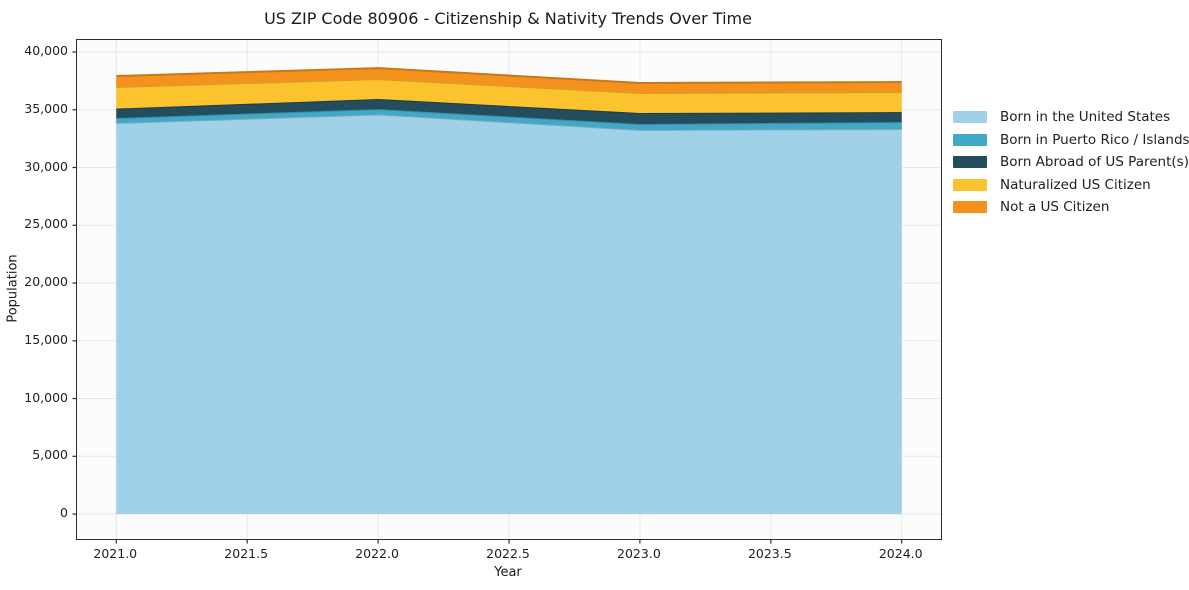 This screenshot has width=1189, height=590. What do you see at coordinates (769, 553) in the screenshot?
I see `x-tick-label: 2023.5` at bounding box center [769, 553].